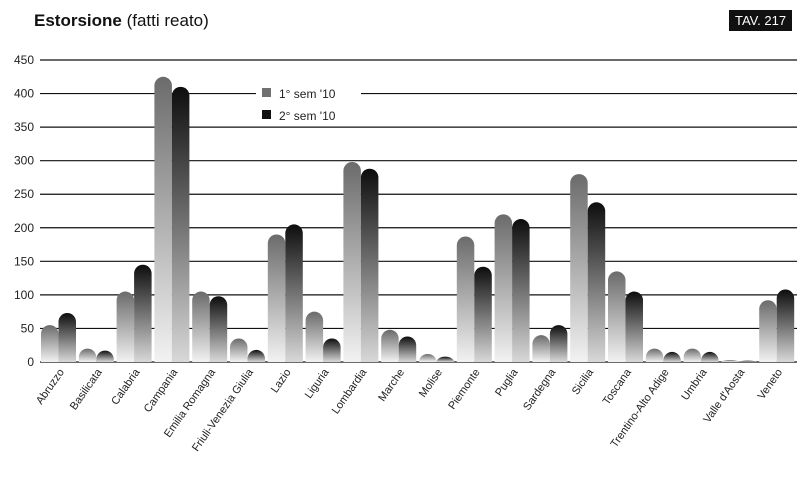 This screenshot has width=797, height=477. Describe the element at coordinates (24, 94) in the screenshot. I see `y-tick-label: 400` at that location.